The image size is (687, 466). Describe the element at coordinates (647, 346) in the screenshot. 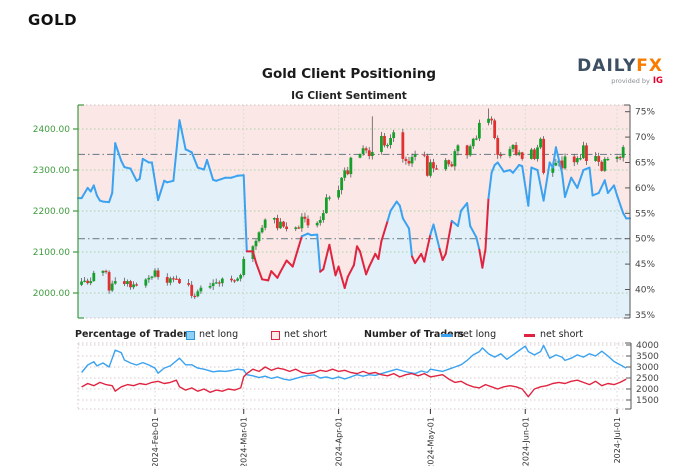

I see `count-tick-label: 4000` at that location.